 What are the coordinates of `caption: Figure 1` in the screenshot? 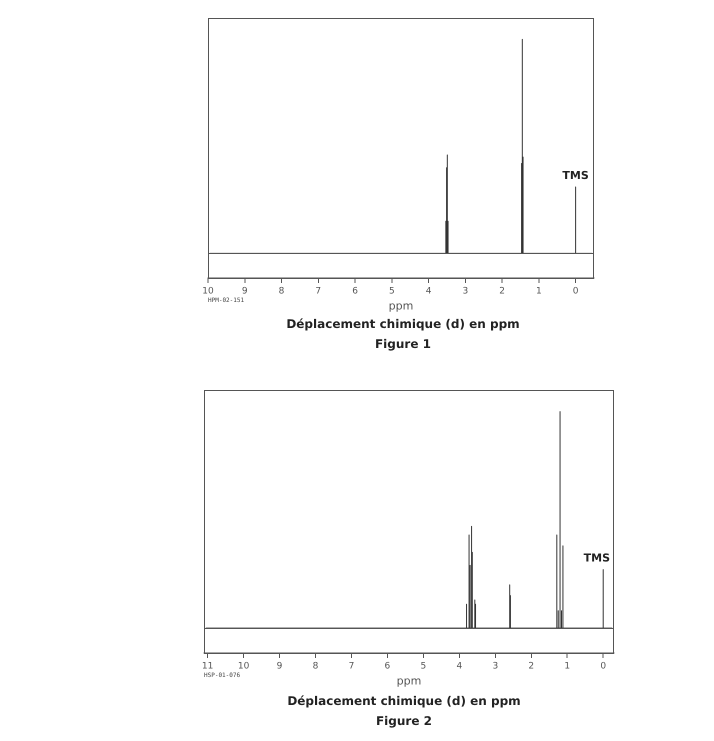 It's located at (403, 344).